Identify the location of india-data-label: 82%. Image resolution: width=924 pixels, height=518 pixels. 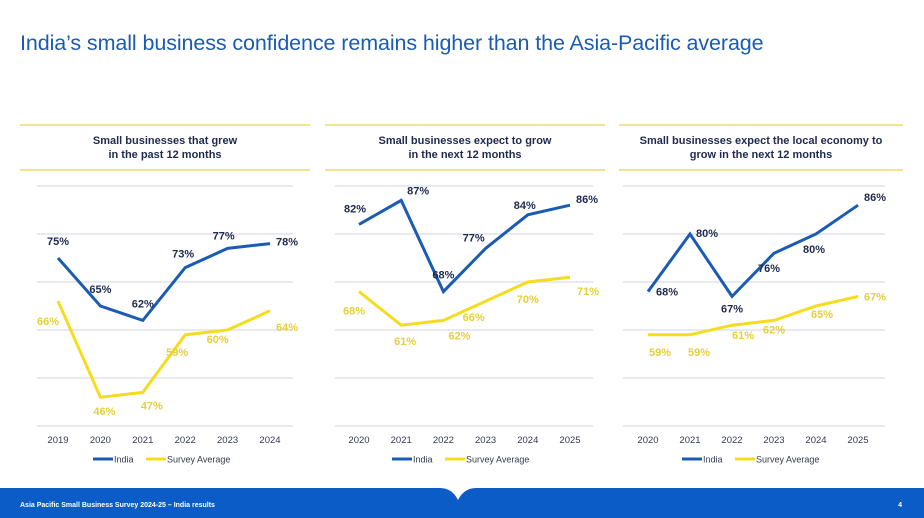
(355, 209).